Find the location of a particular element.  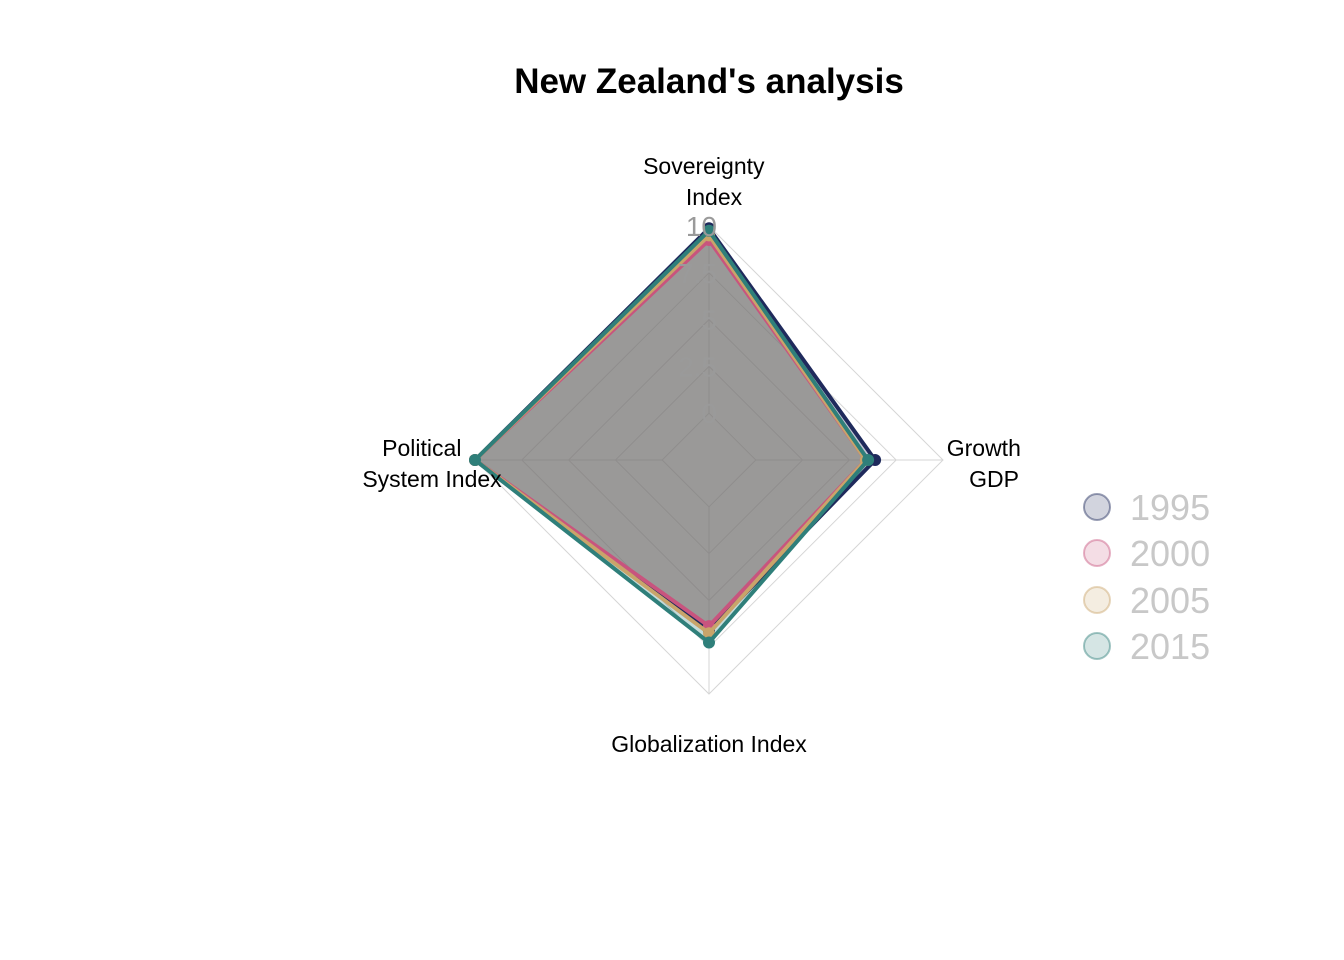

legend-label-2000: 2000 is located at coordinates (1170, 553).